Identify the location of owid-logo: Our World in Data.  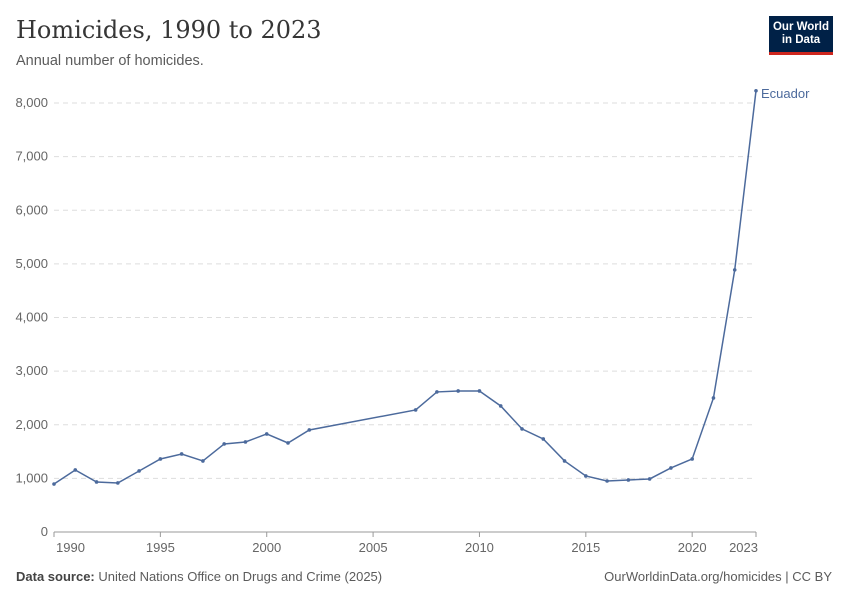
(801, 35).